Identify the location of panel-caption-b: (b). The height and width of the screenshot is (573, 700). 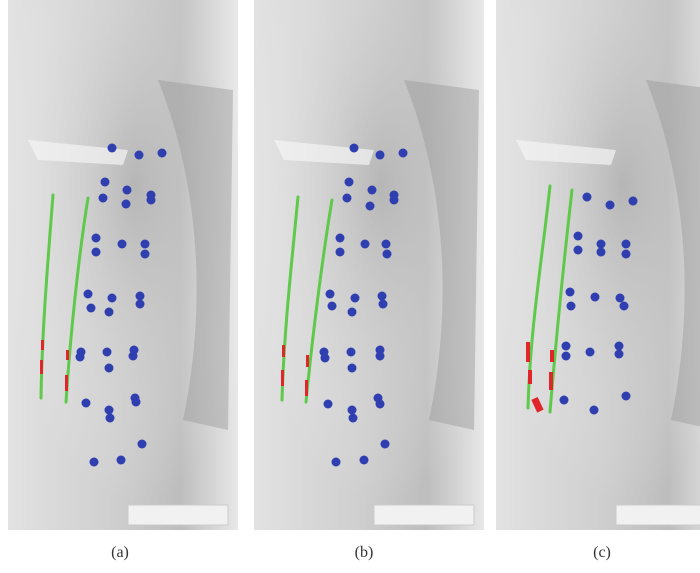
(364, 552).